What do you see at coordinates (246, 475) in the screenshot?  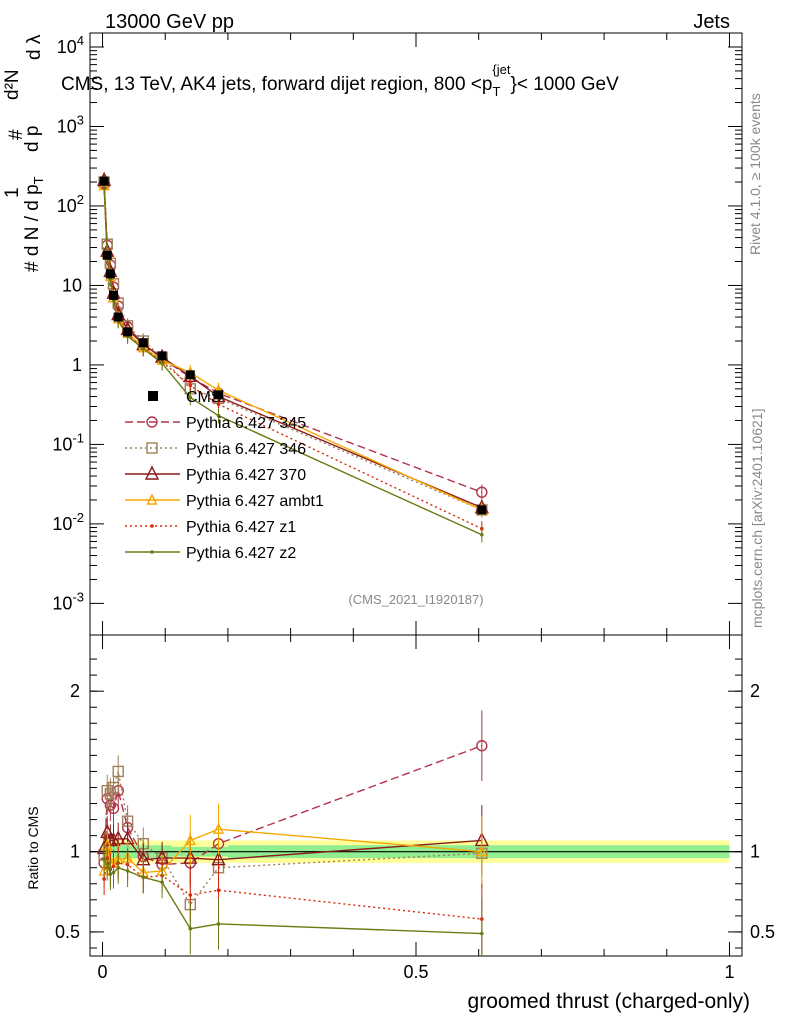 I see `legend-label: Pythia 6.427 370` at bounding box center [246, 475].